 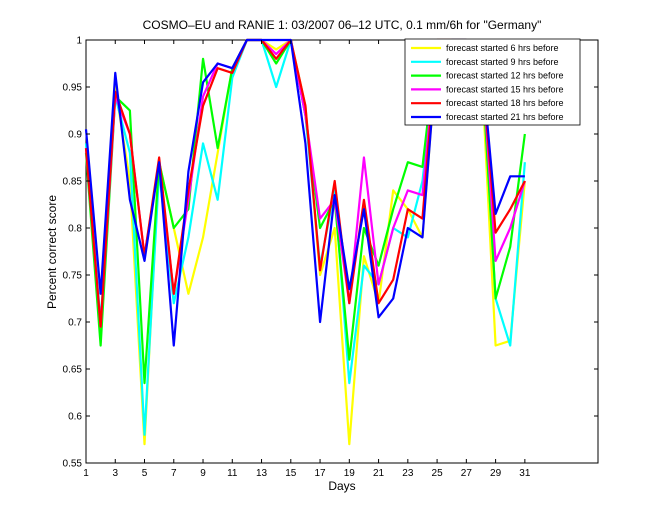 I want to click on y-tick-label: 0.8, so click(x=75, y=229).